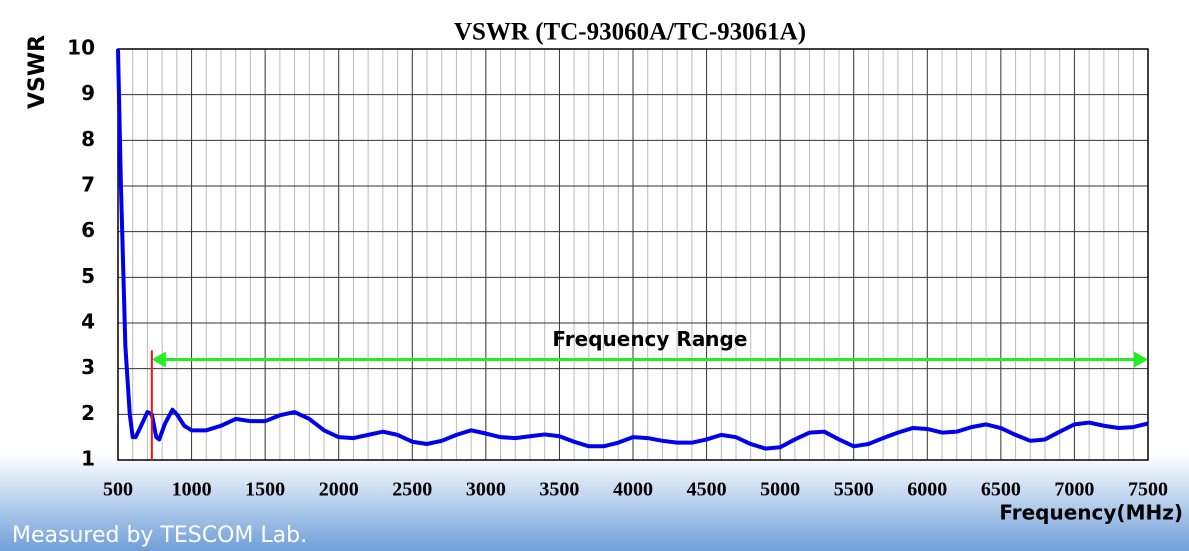 Image resolution: width=1189 pixels, height=551 pixels. What do you see at coordinates (707, 490) in the screenshot?
I see `x-tick-label: 4500` at bounding box center [707, 490].